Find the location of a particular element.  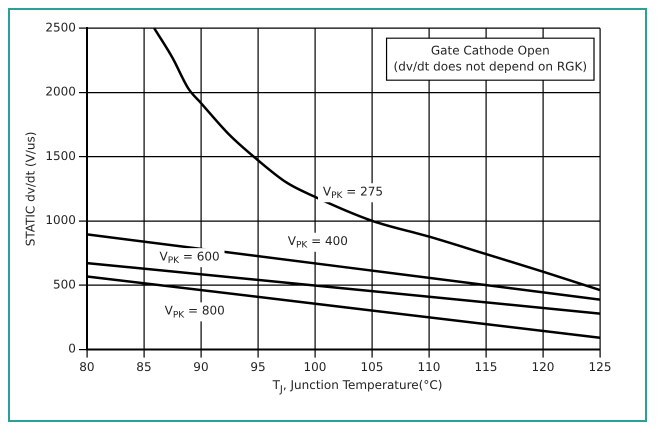

y-tick-label: 500 is located at coordinates (64, 284).